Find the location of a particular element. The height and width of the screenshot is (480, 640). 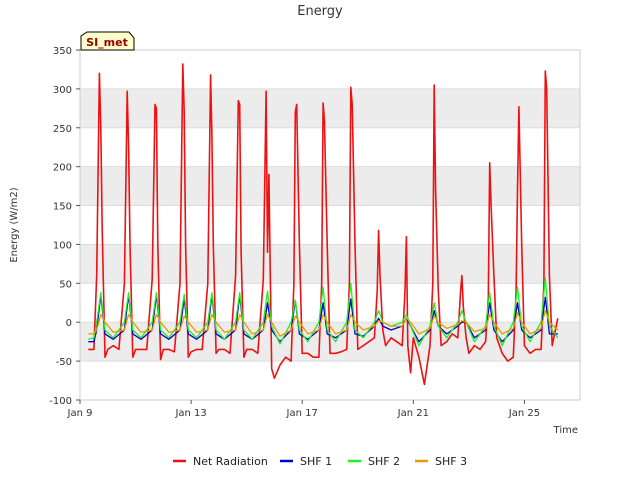

y-axis-ticks: -100 -50 0 50 100 150 200 250 300 350 is located at coordinates (64, 226).